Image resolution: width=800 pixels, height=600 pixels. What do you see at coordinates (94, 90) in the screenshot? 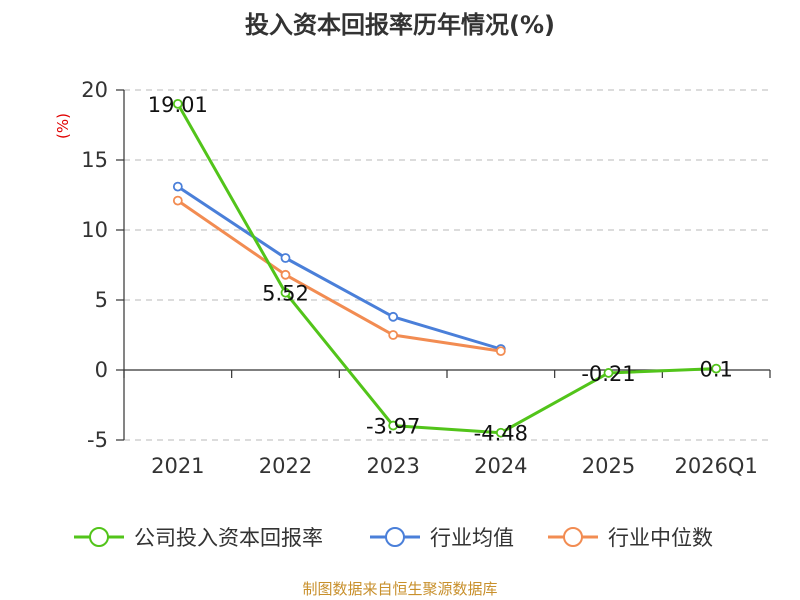
I see `y-tick-label: 20` at bounding box center [94, 90].